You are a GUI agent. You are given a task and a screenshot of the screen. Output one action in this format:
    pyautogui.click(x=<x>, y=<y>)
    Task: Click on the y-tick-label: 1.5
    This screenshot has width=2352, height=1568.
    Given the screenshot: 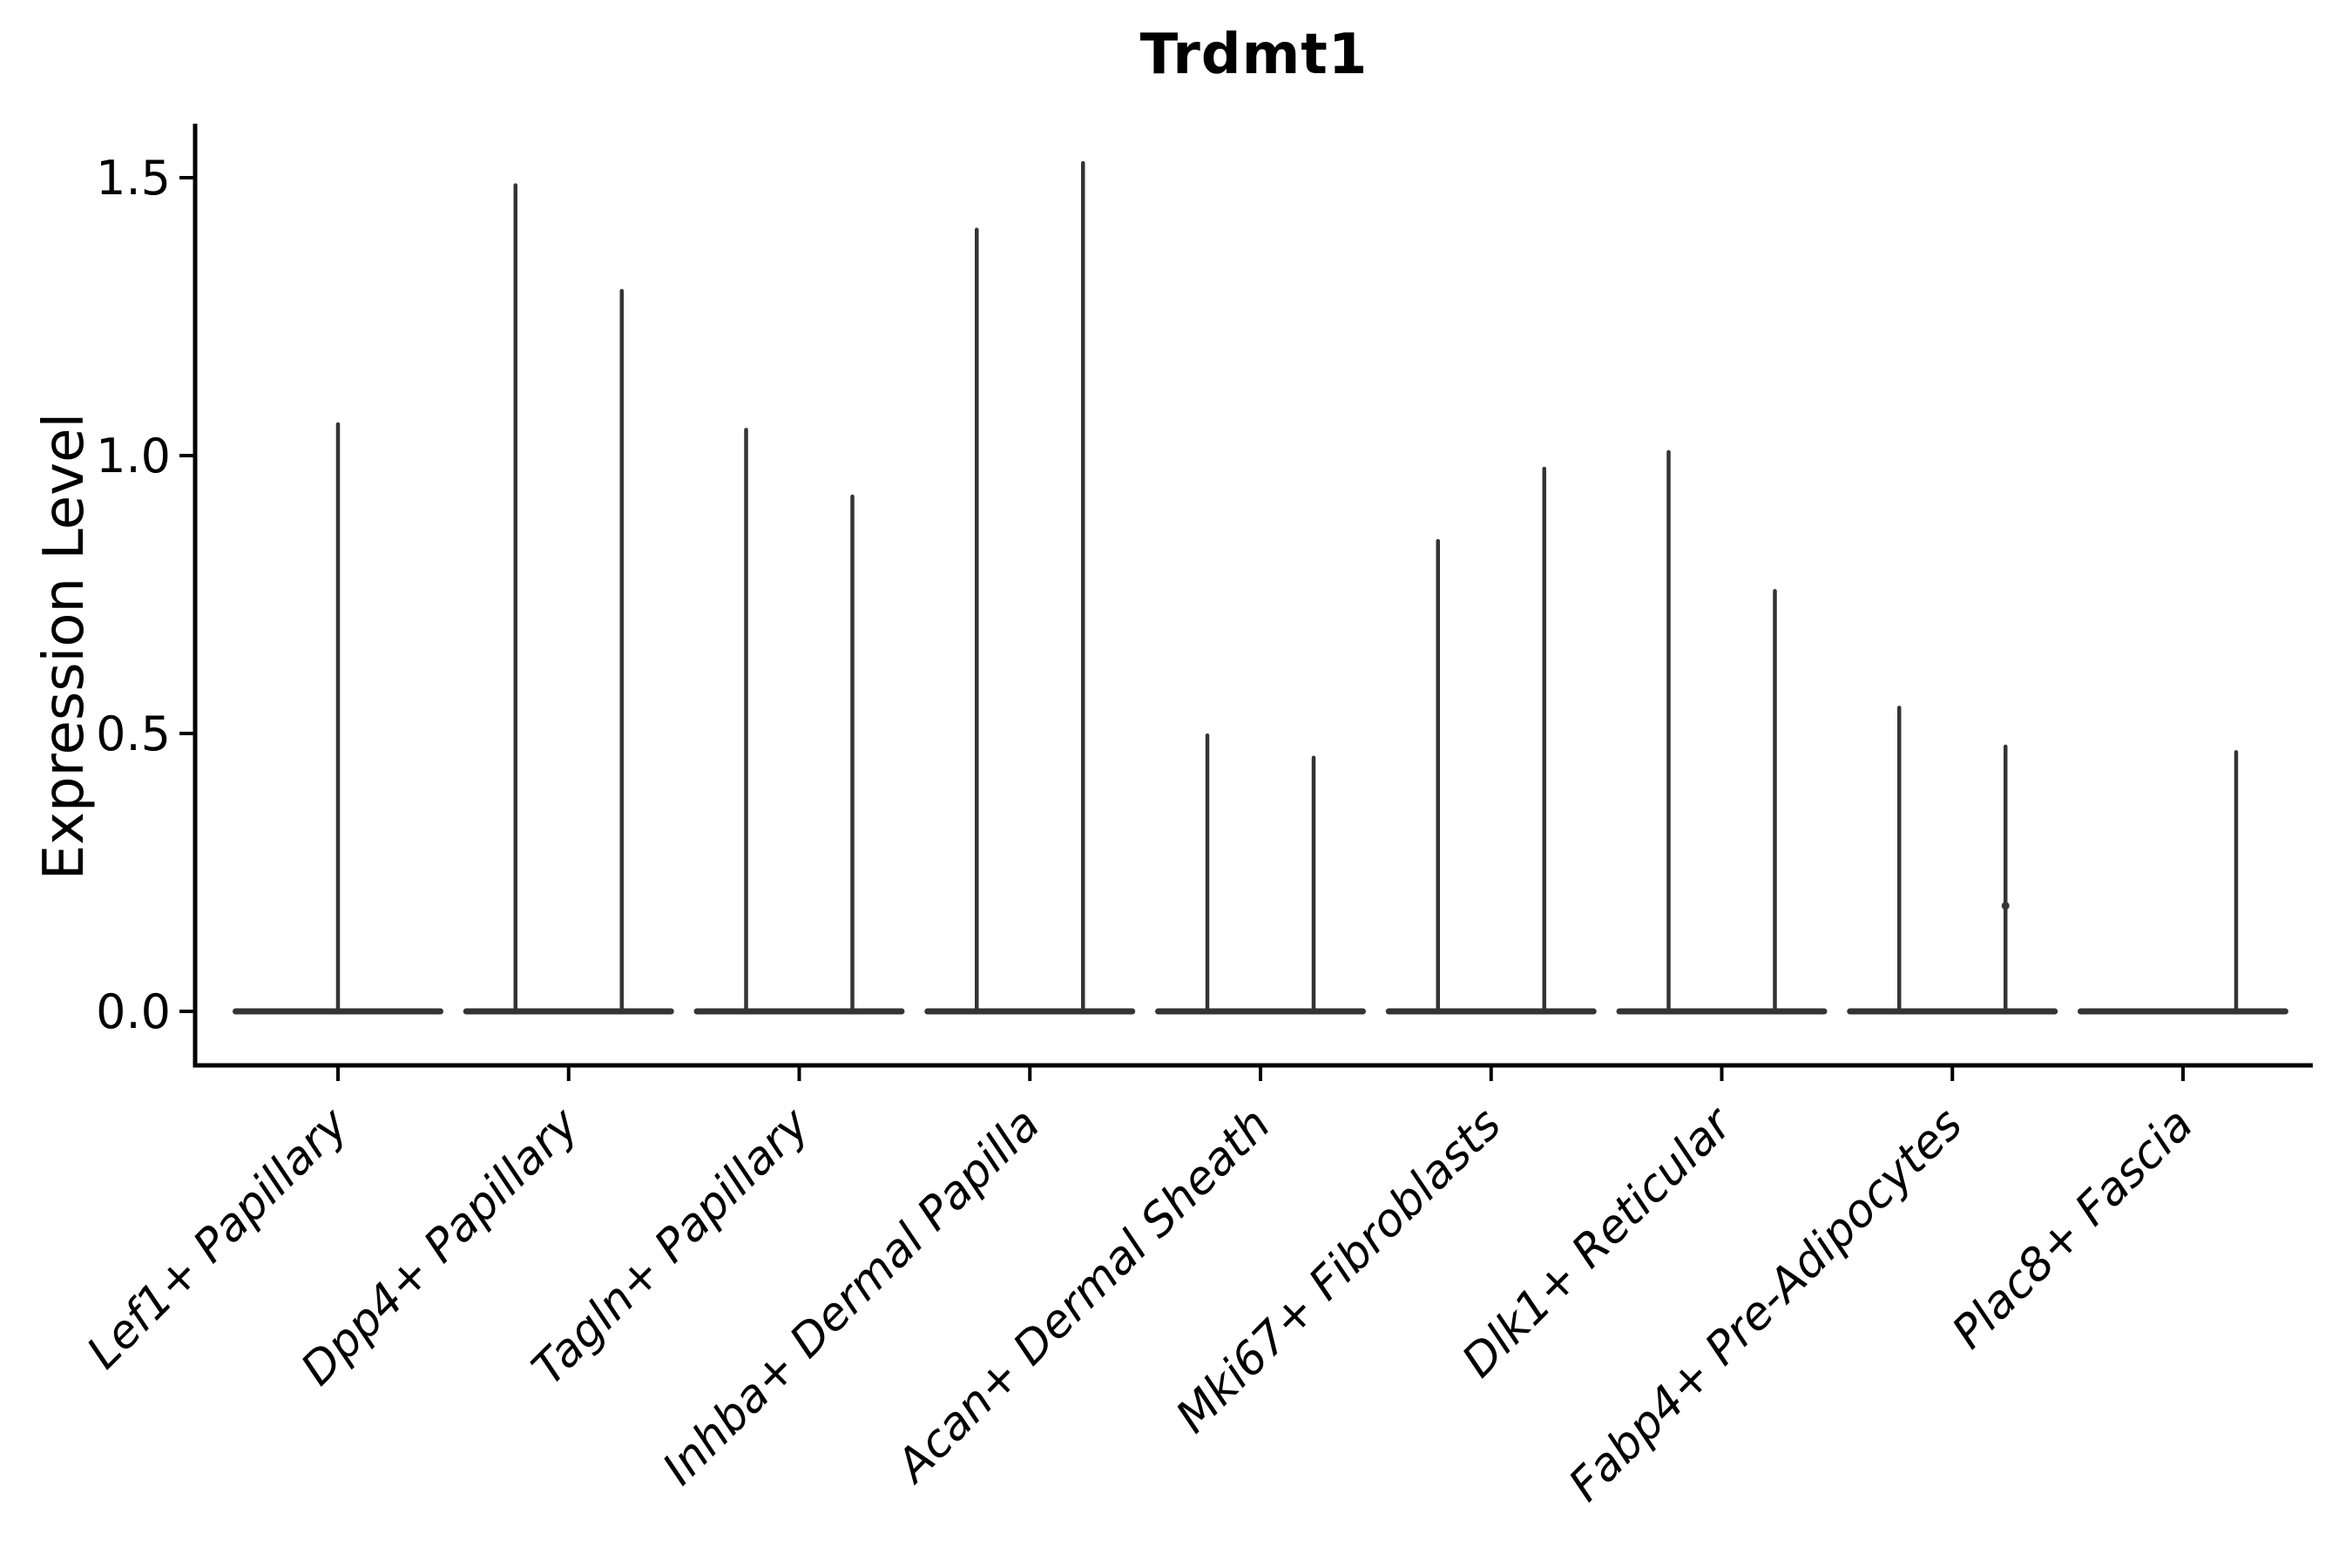 What is the action you would take?
    pyautogui.click(x=134, y=178)
    